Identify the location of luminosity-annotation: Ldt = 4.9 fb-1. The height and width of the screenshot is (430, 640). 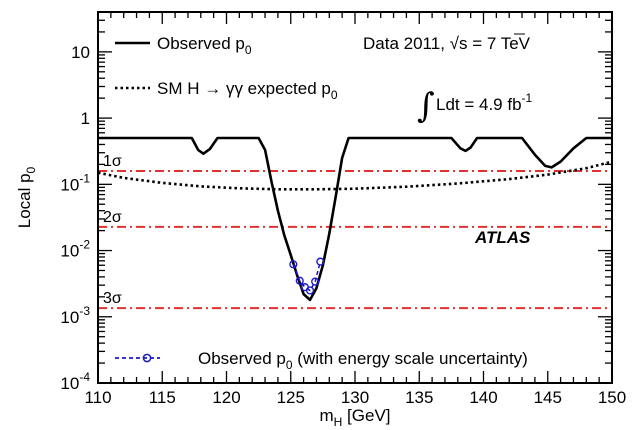
(484, 102).